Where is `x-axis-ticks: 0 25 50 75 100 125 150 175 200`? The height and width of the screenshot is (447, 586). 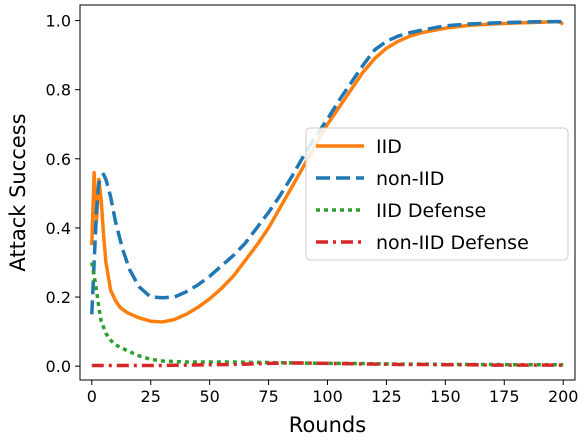
x-axis-ticks: 0 25 50 75 100 125 150 175 200 is located at coordinates (333, 393).